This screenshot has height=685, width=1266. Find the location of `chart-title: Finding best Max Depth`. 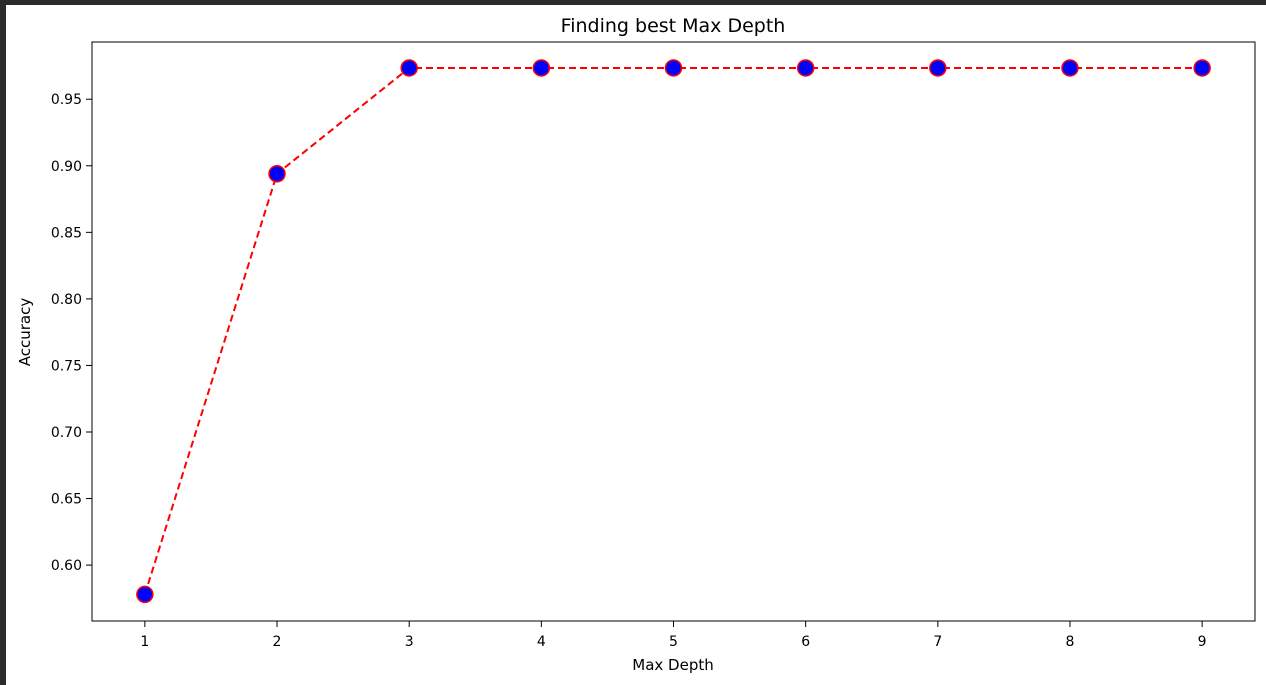

chart-title: Finding best Max Depth is located at coordinates (673, 26).